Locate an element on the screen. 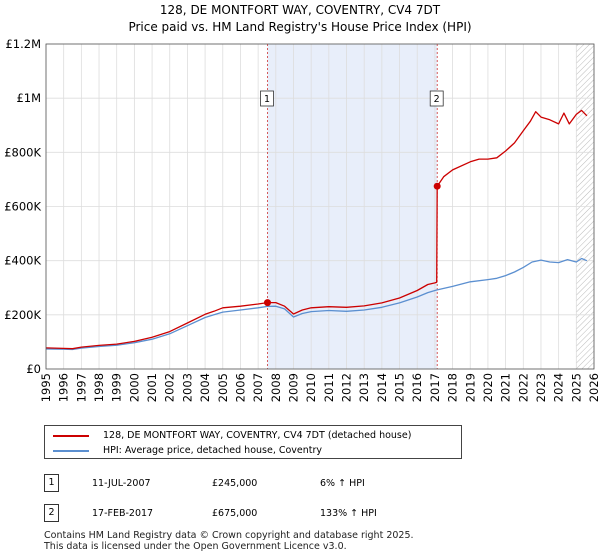 The image size is (600, 560). x-tick-label: 2005 is located at coordinates (223, 387).